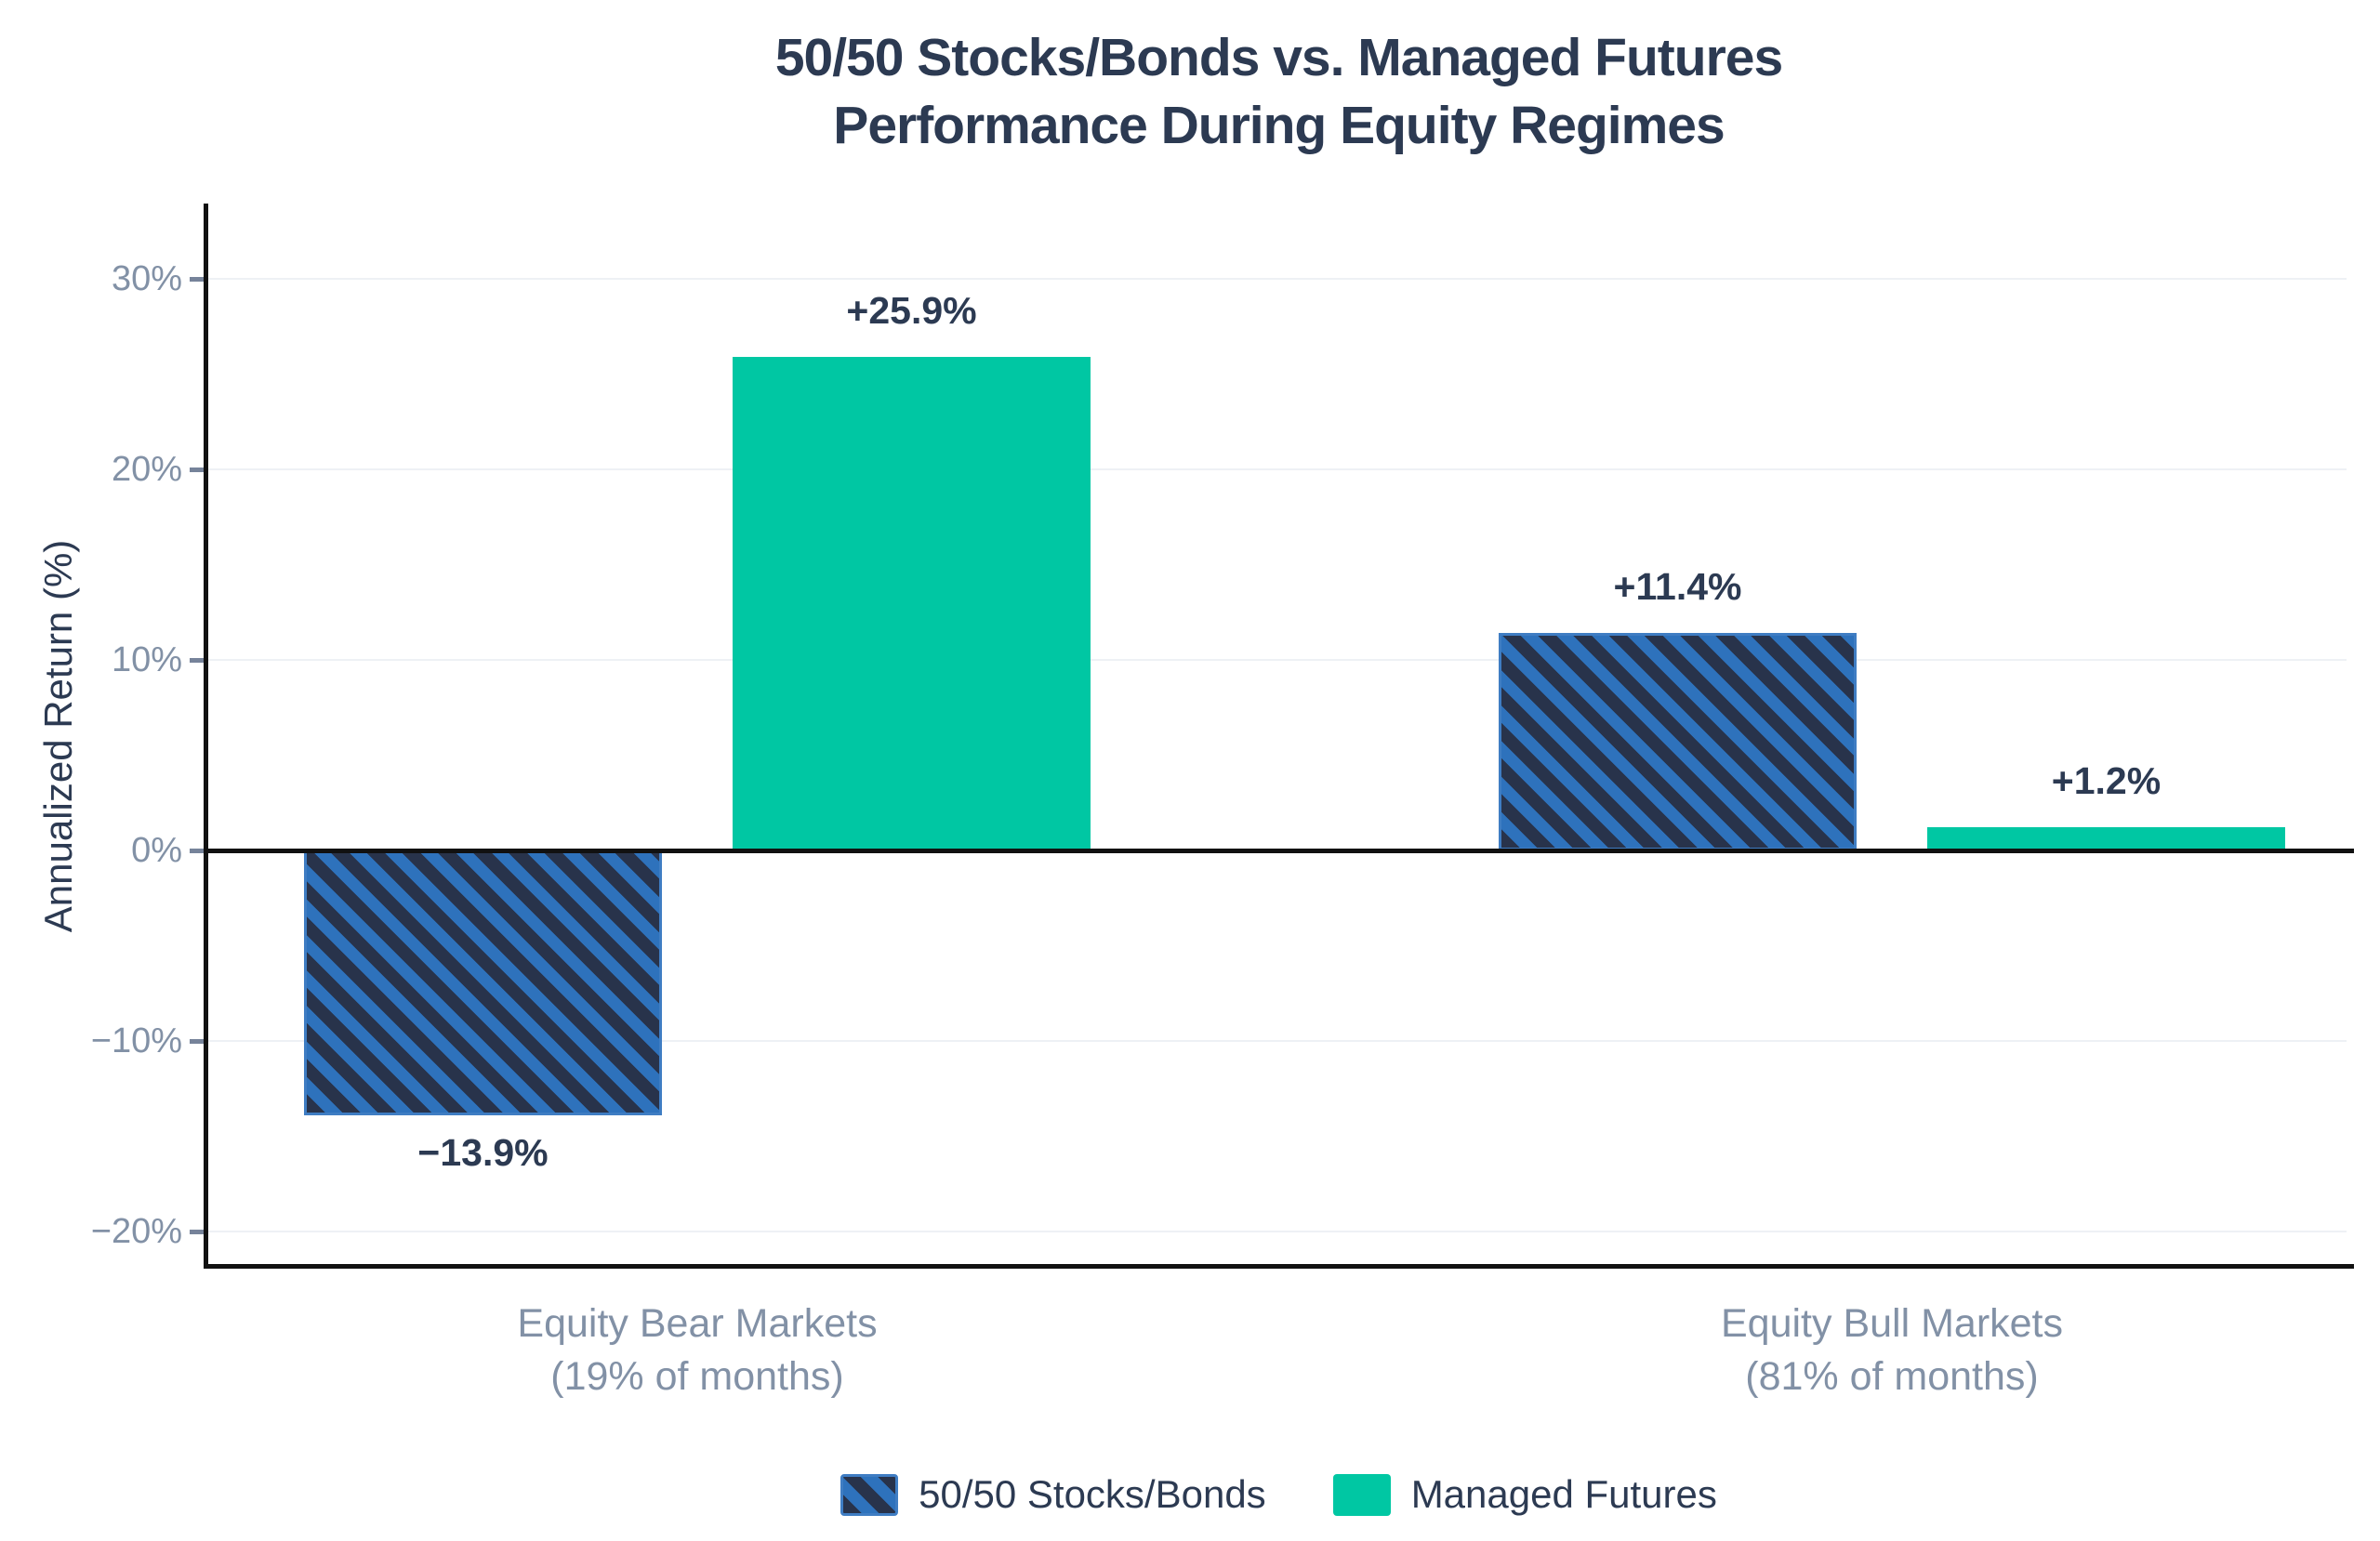 Image resolution: width=2380 pixels, height=1541 pixels. Describe the element at coordinates (2106, 838) in the screenshot. I see `bar-solid-cat1` at that location.